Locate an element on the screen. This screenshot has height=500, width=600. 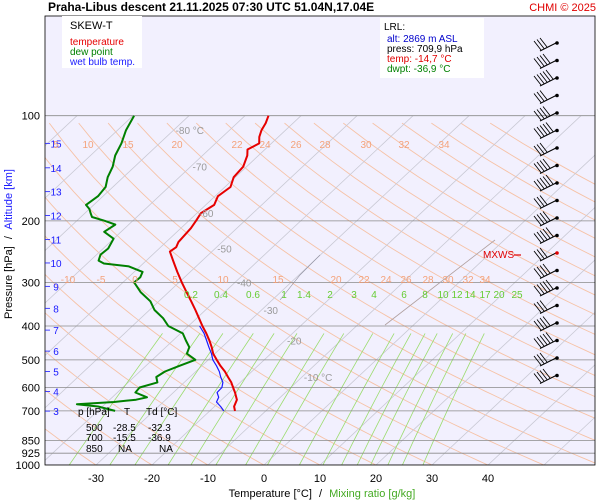
altitude-tick-label: 9 is located at coordinates (56, 287).